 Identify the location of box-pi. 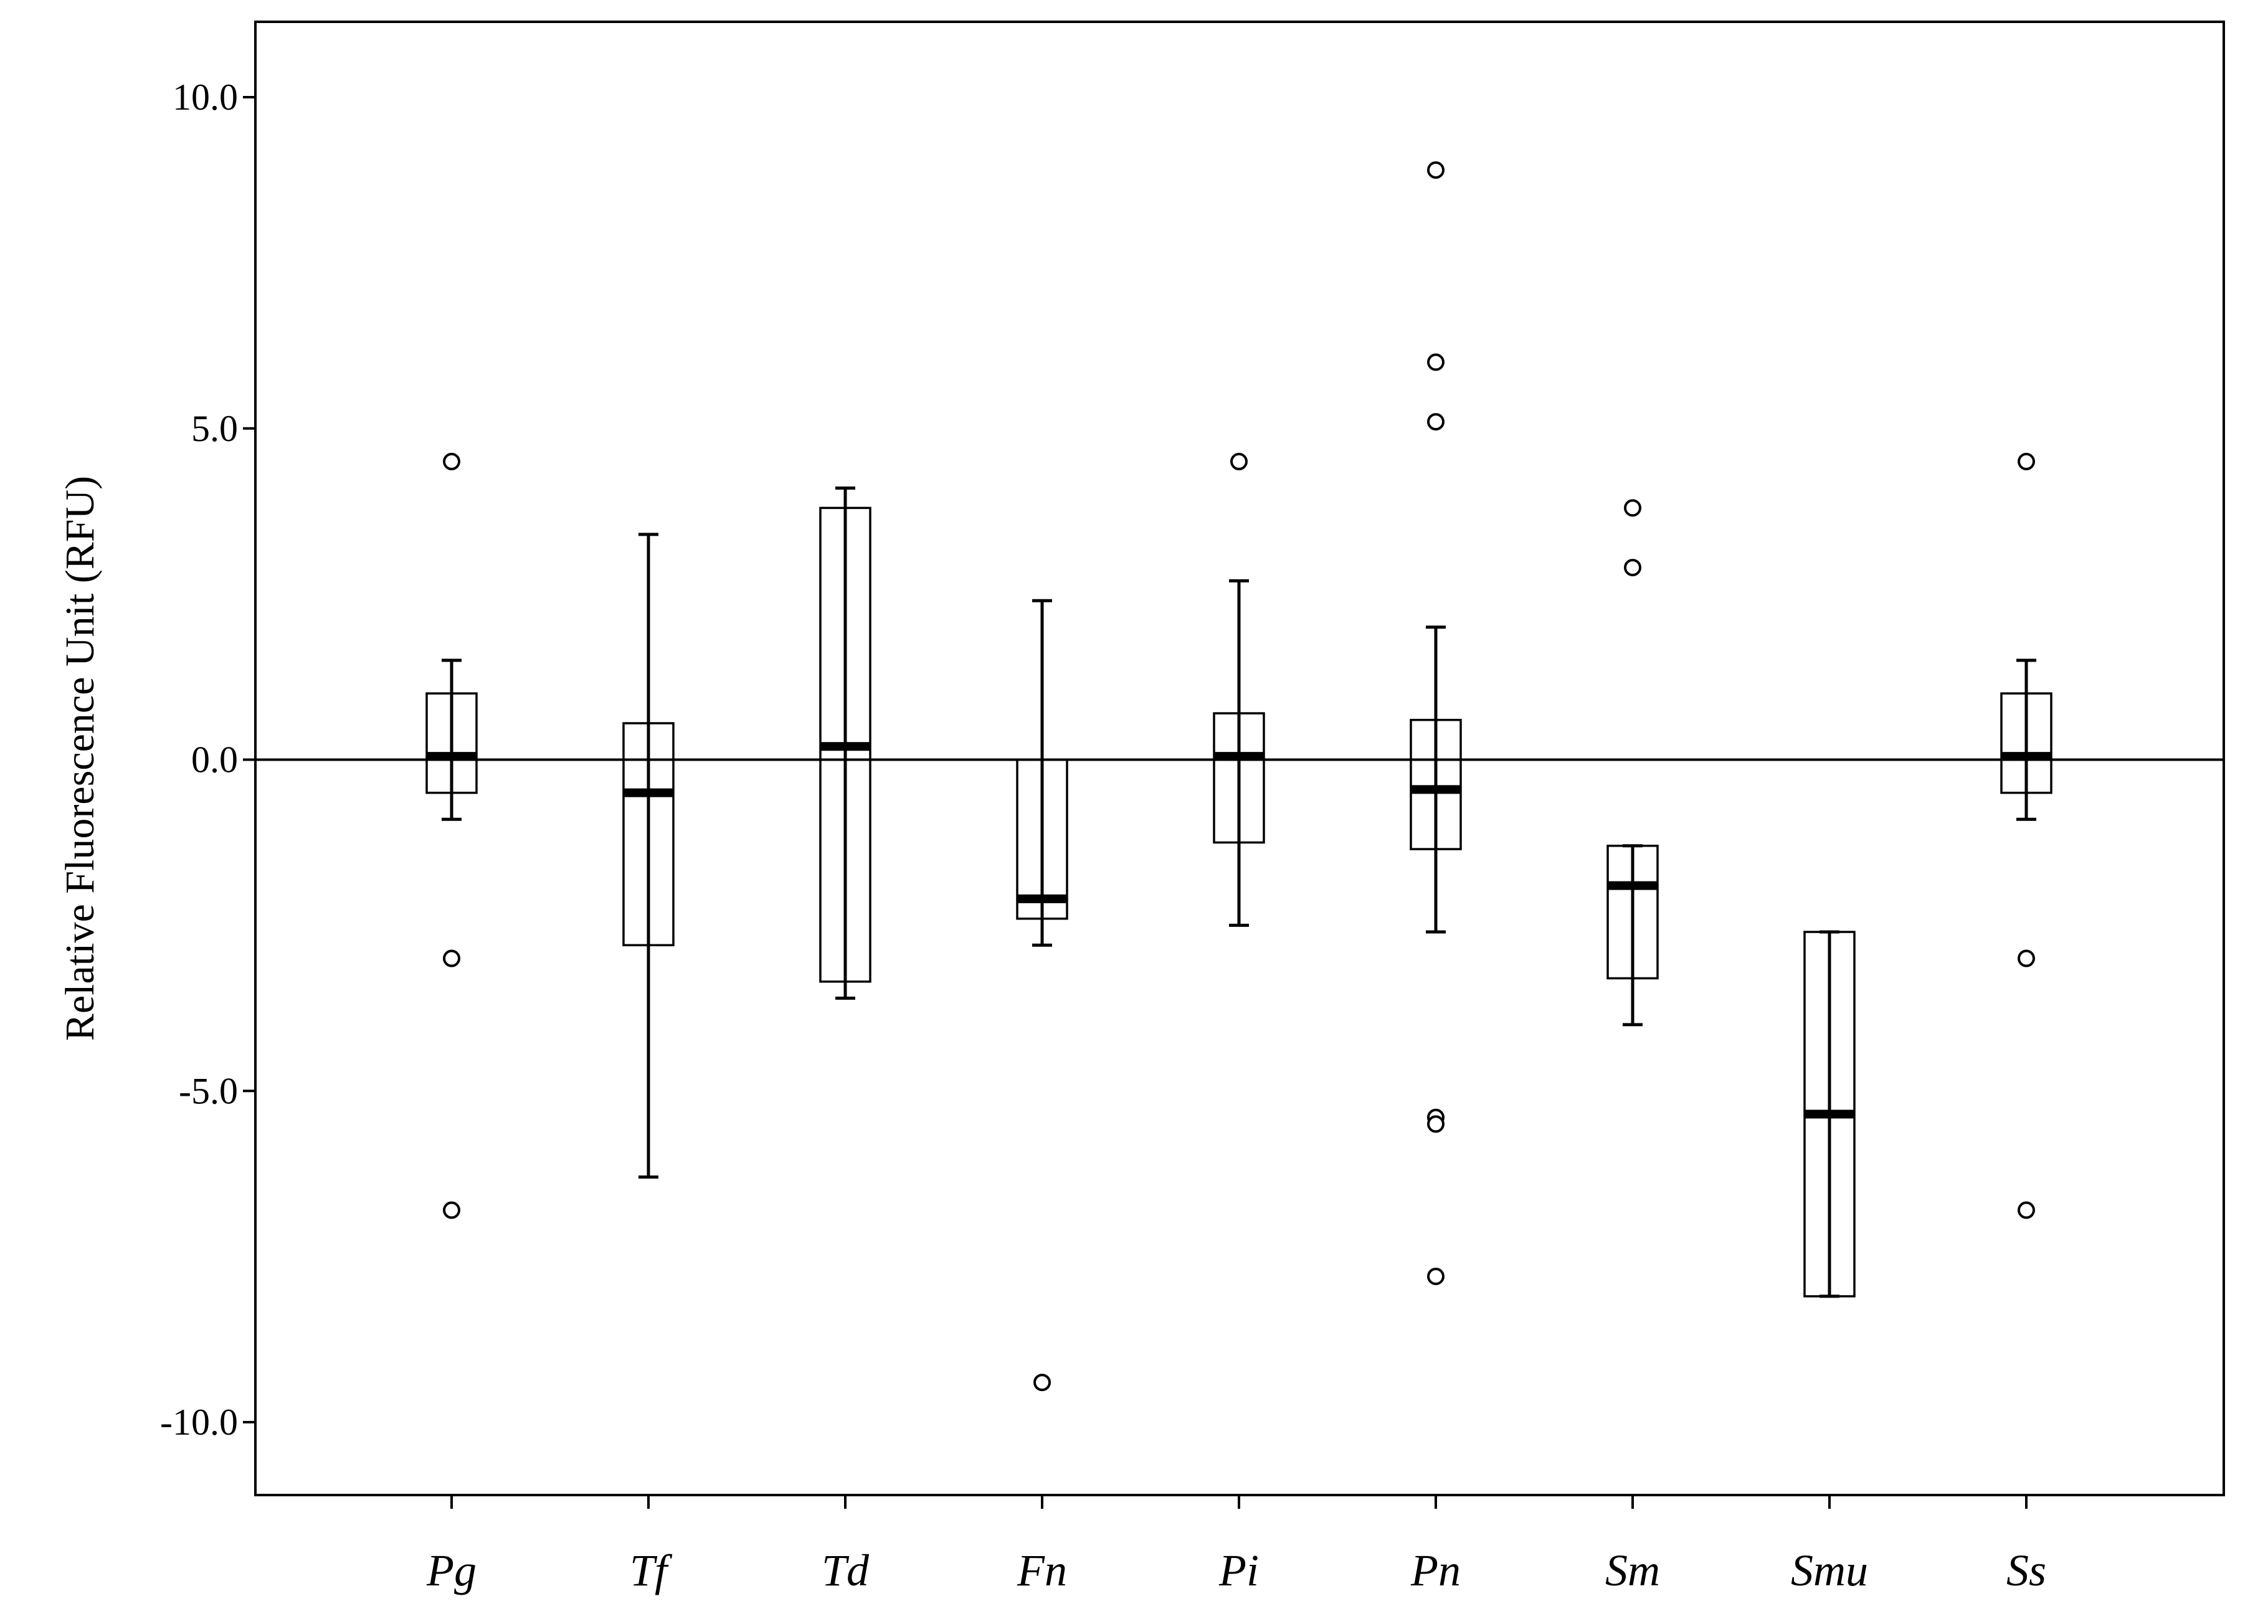
(1239, 690).